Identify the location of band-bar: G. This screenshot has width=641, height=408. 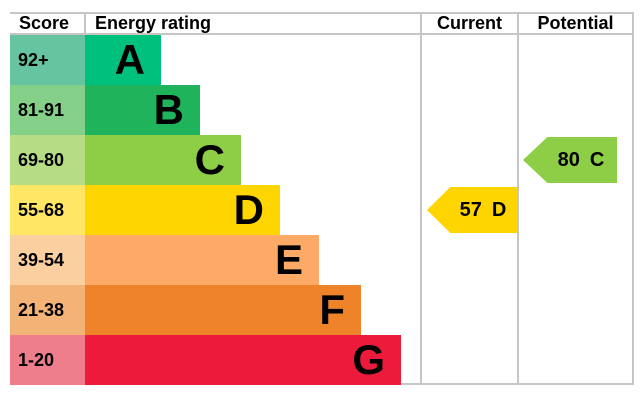
(243, 360).